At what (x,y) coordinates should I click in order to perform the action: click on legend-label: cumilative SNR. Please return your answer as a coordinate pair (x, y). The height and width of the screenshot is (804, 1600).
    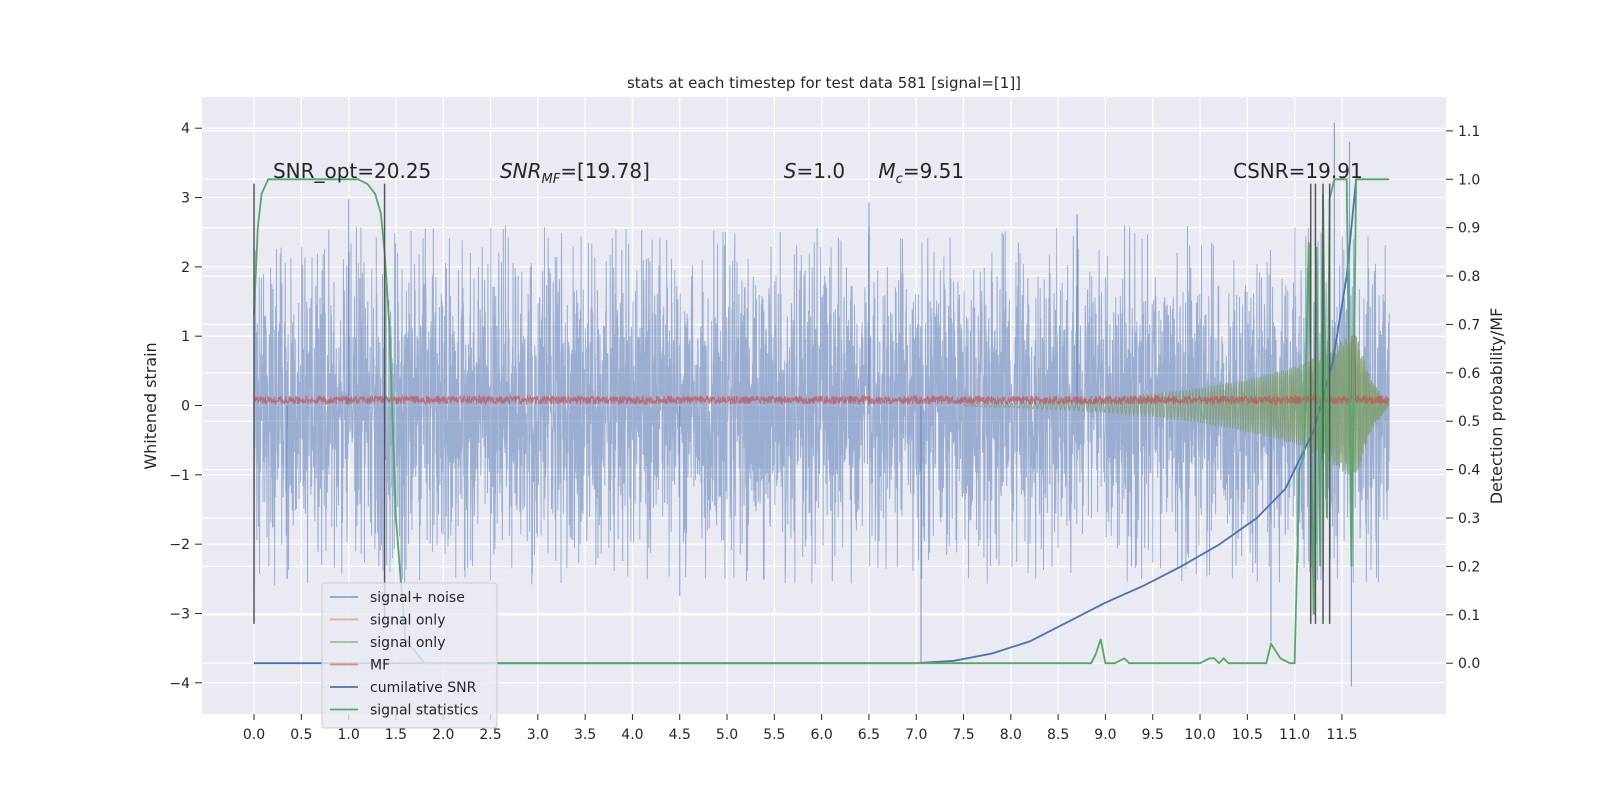
    Looking at the image, I should click on (423, 688).